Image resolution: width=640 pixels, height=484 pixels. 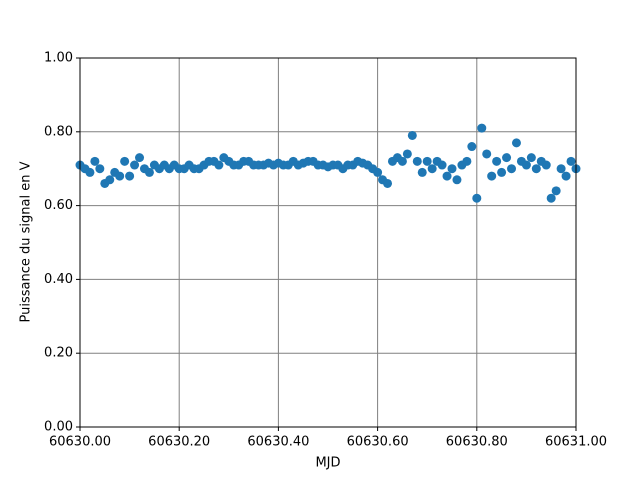 What do you see at coordinates (58, 427) in the screenshot?
I see `y-tick-label: 0.00` at bounding box center [58, 427].